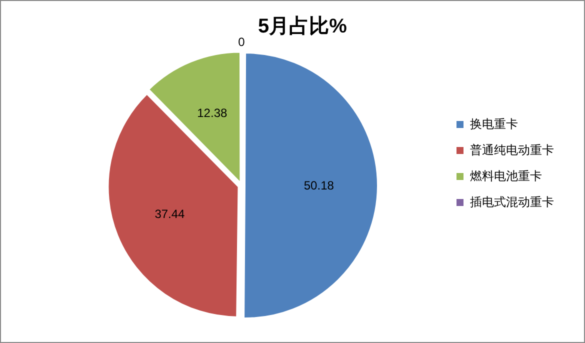  What do you see at coordinates (506, 175) in the screenshot?
I see `legend-label: 燃料电池重卡` at bounding box center [506, 175].